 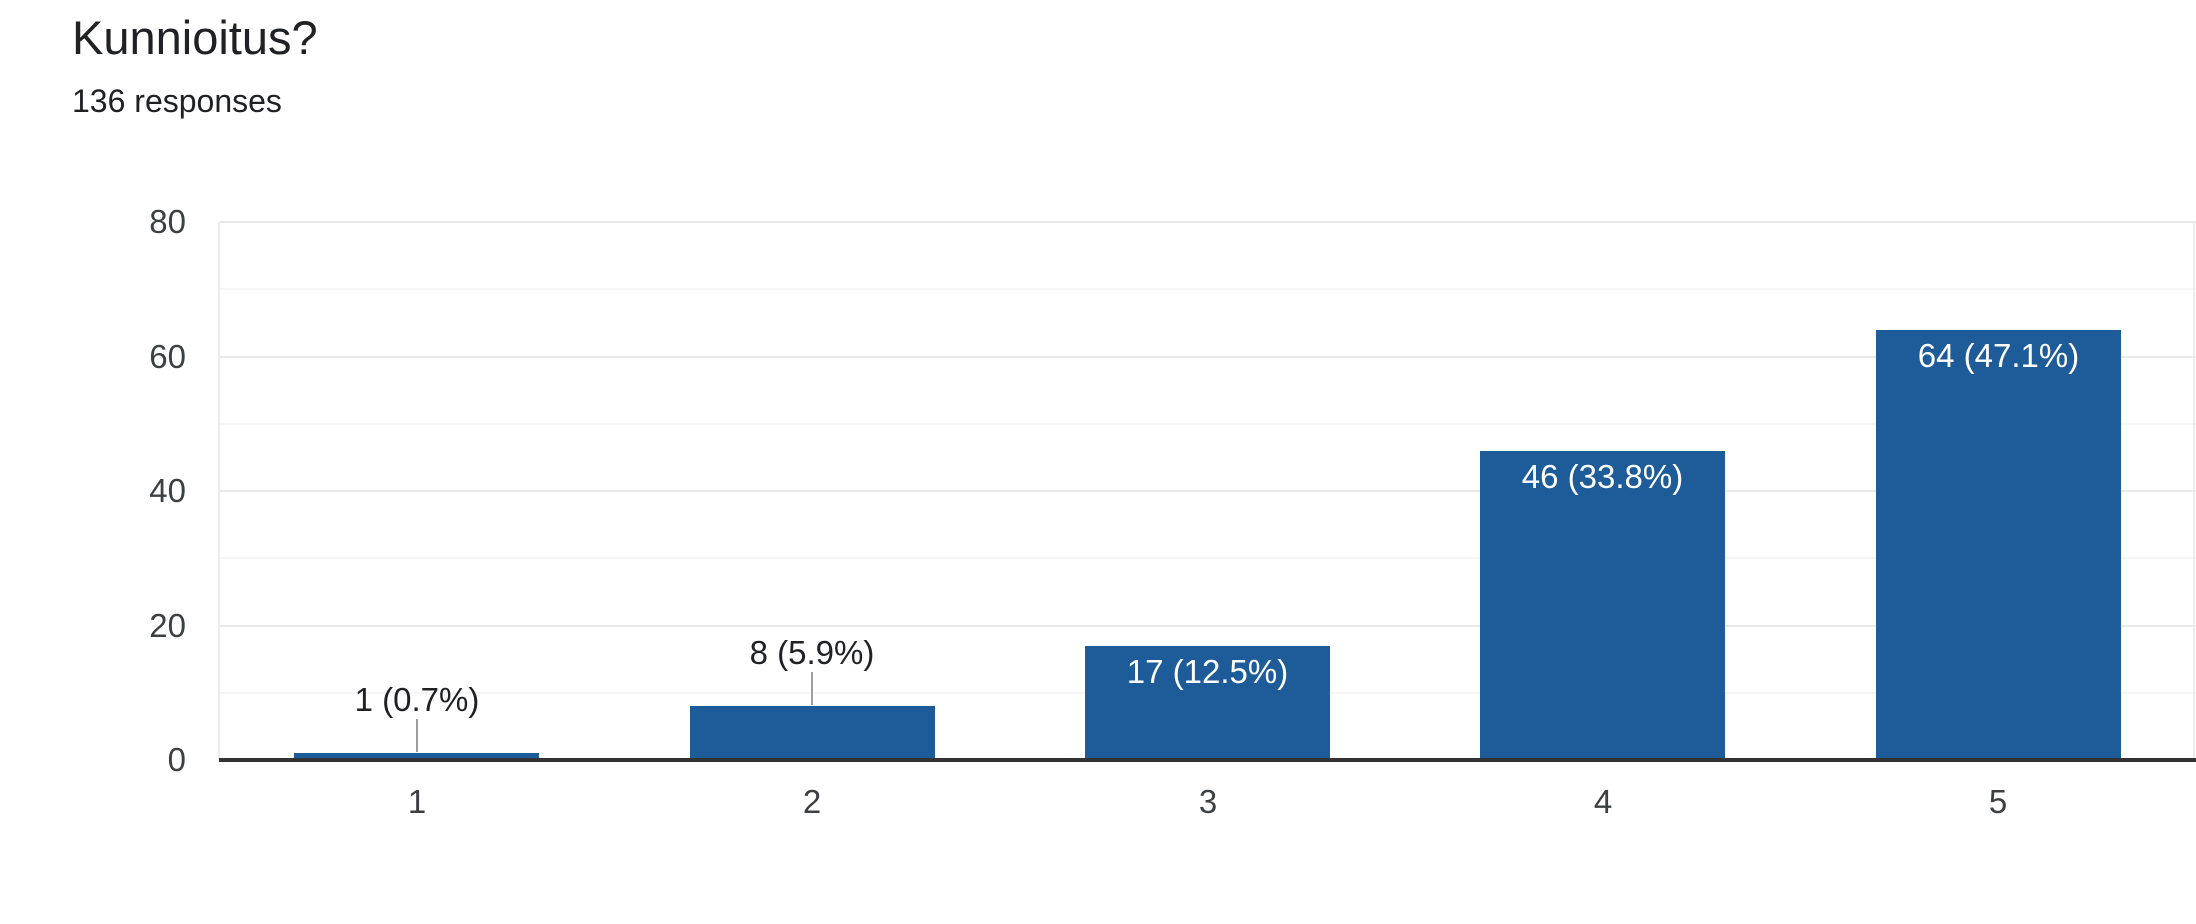 I want to click on y-axis-tick-label: 20, so click(x=167, y=625).